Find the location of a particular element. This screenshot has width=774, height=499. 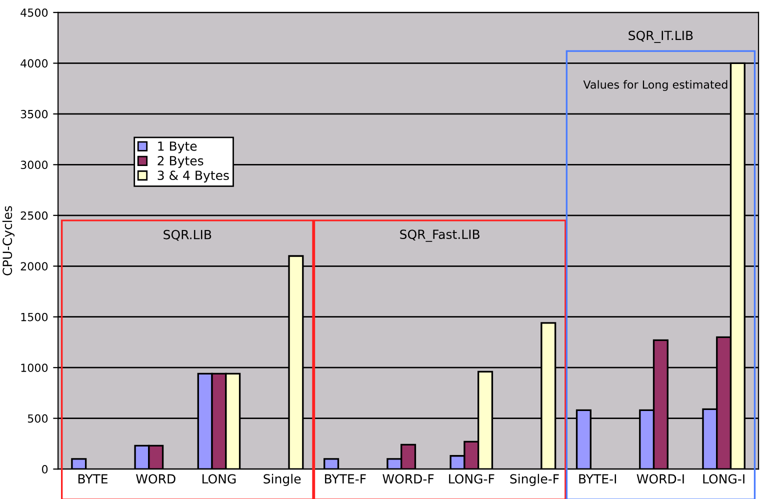

x-tick-label: BYTE-I is located at coordinates (597, 479).